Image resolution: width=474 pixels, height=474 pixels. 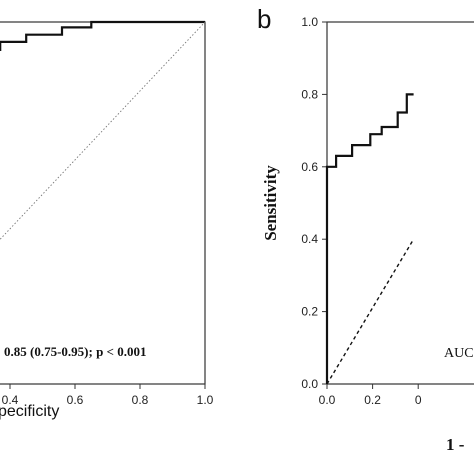 What do you see at coordinates (264, 19) in the screenshot?
I see `panel-b-letter: b` at bounding box center [264, 19].